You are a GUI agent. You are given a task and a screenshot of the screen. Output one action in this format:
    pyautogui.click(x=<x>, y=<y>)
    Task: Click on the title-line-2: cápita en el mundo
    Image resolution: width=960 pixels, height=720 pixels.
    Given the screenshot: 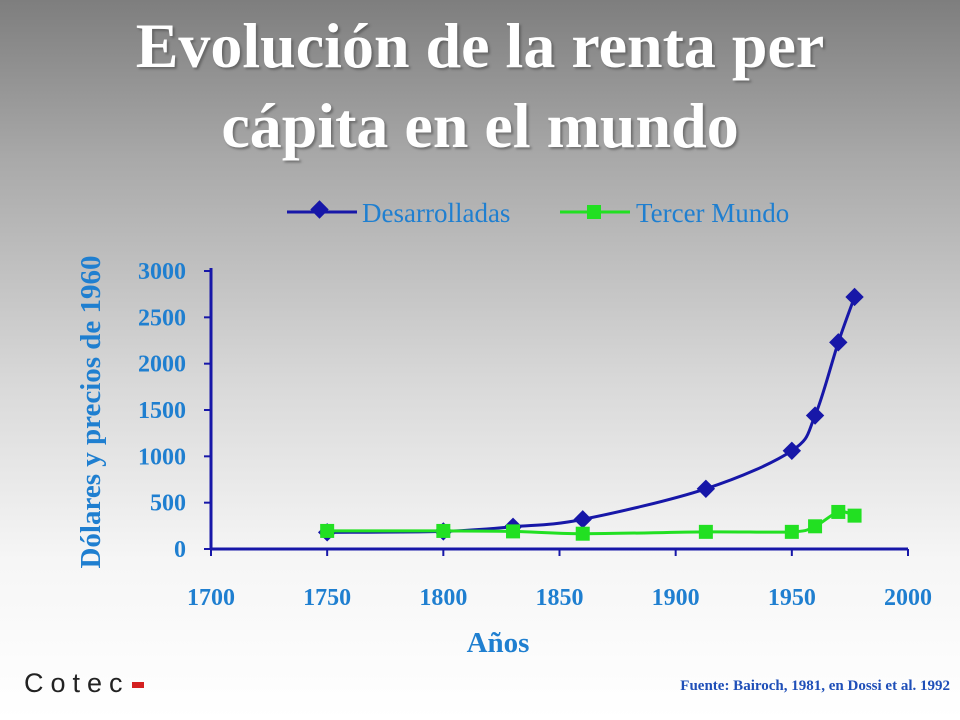 What is the action you would take?
    pyautogui.click(x=480, y=125)
    